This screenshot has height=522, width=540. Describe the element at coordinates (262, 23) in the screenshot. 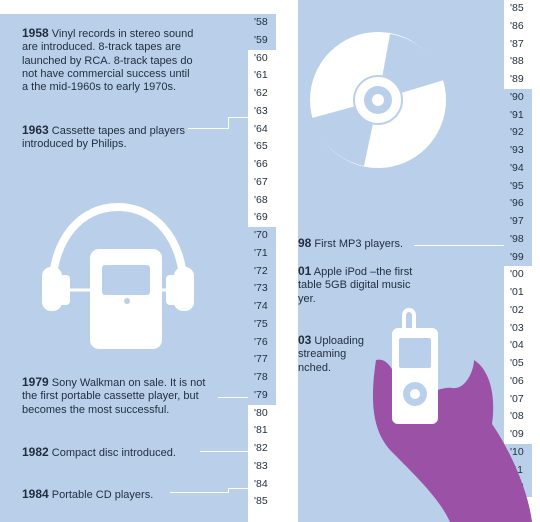

I see `year-label-left: '58` at that location.